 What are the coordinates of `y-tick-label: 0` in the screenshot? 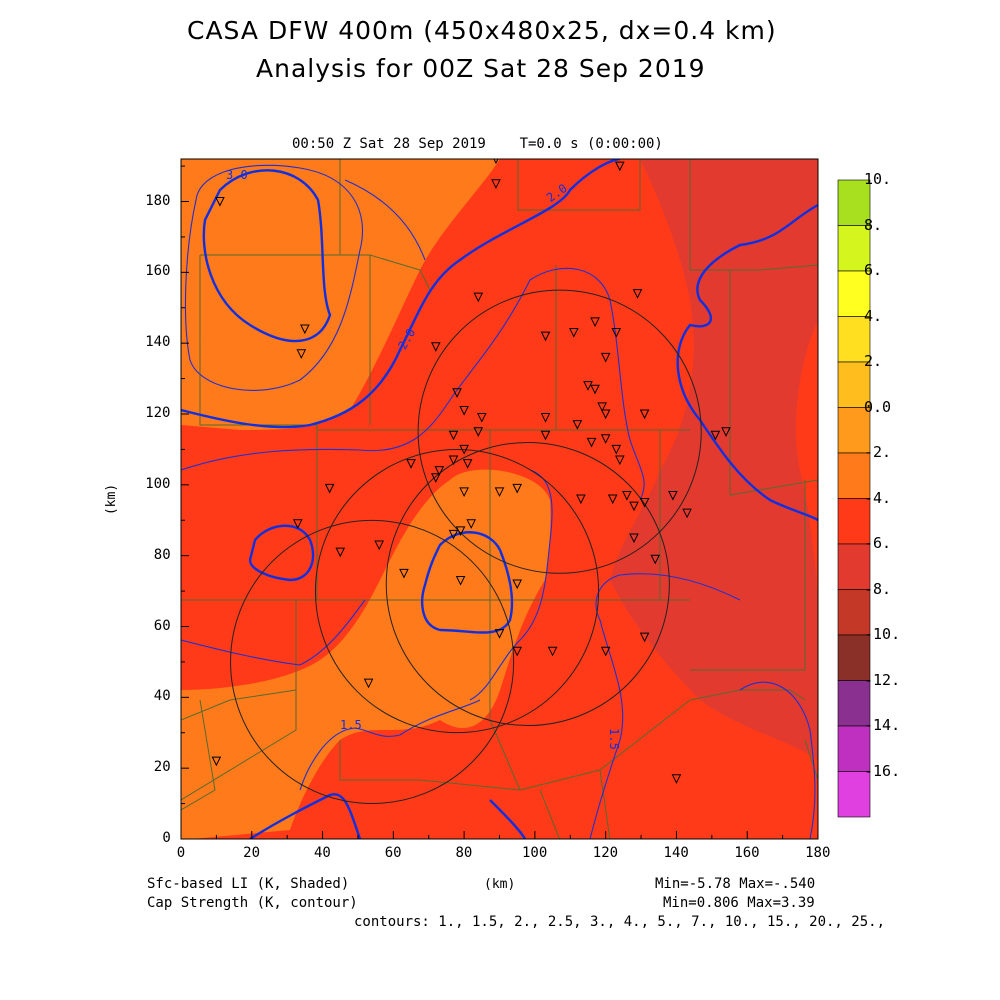 It's located at (166, 838).